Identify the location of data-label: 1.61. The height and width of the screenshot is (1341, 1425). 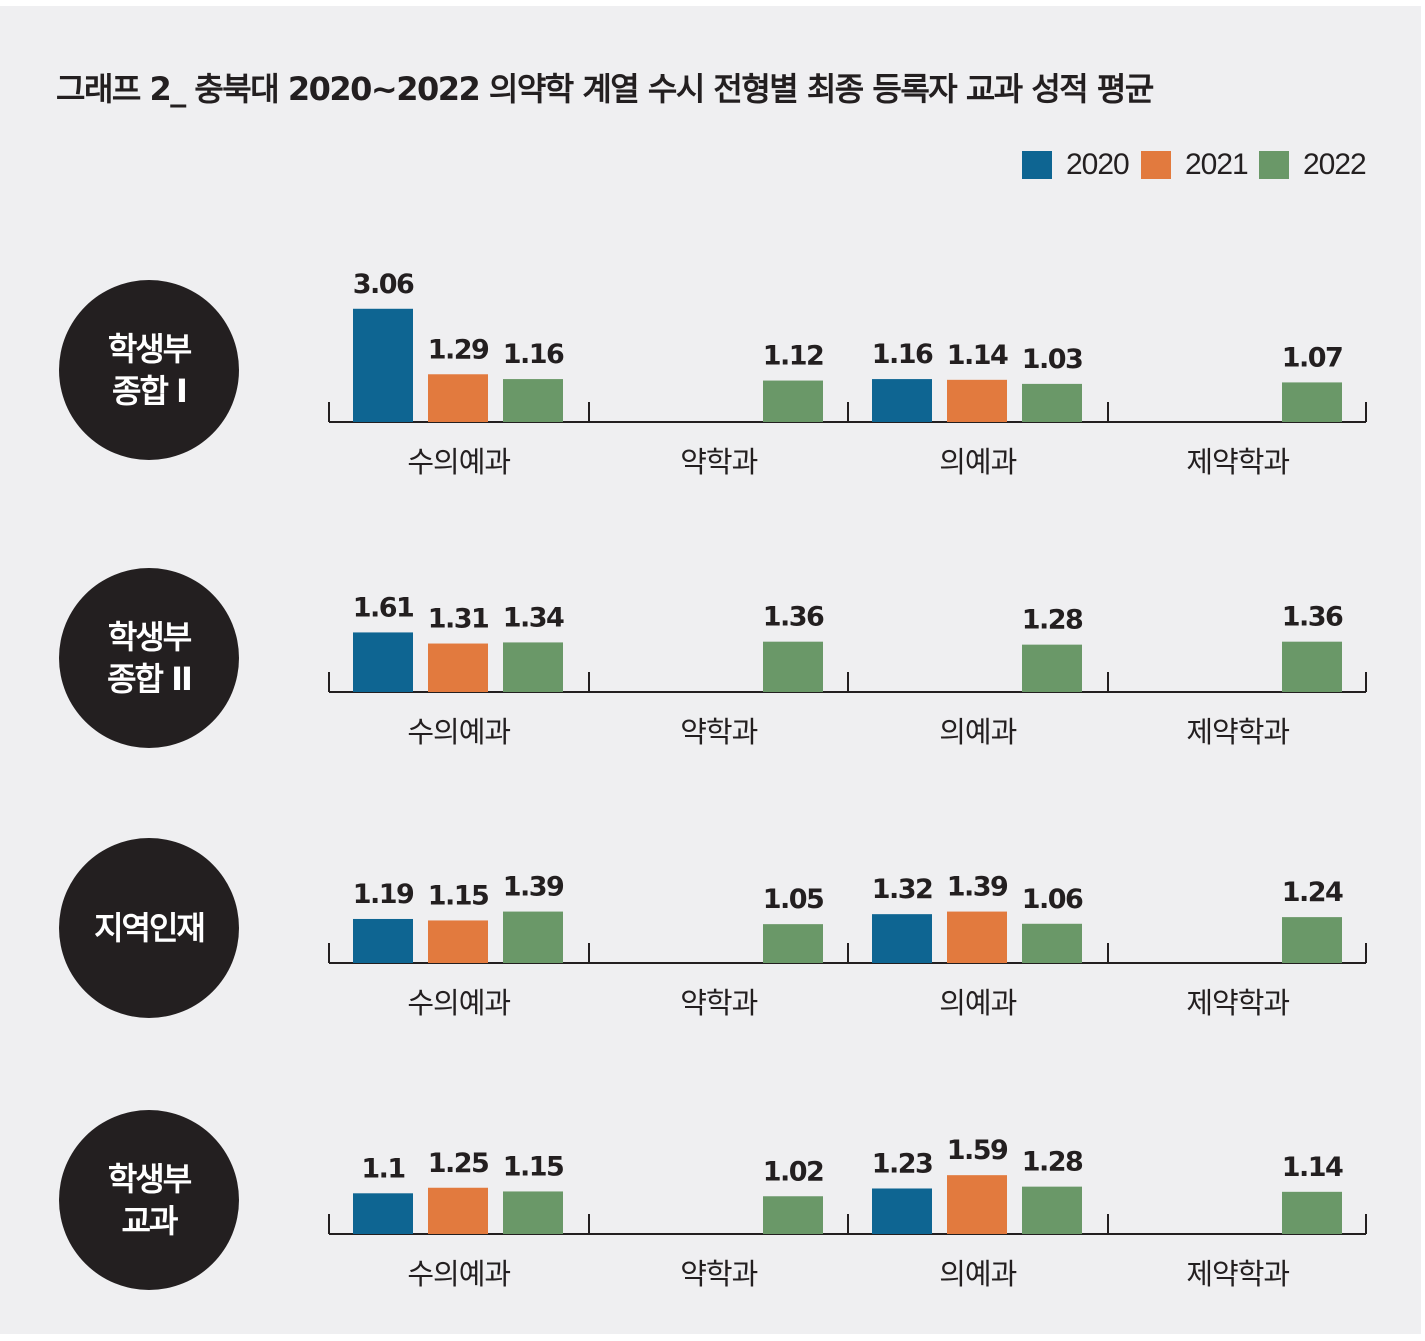
(383, 607).